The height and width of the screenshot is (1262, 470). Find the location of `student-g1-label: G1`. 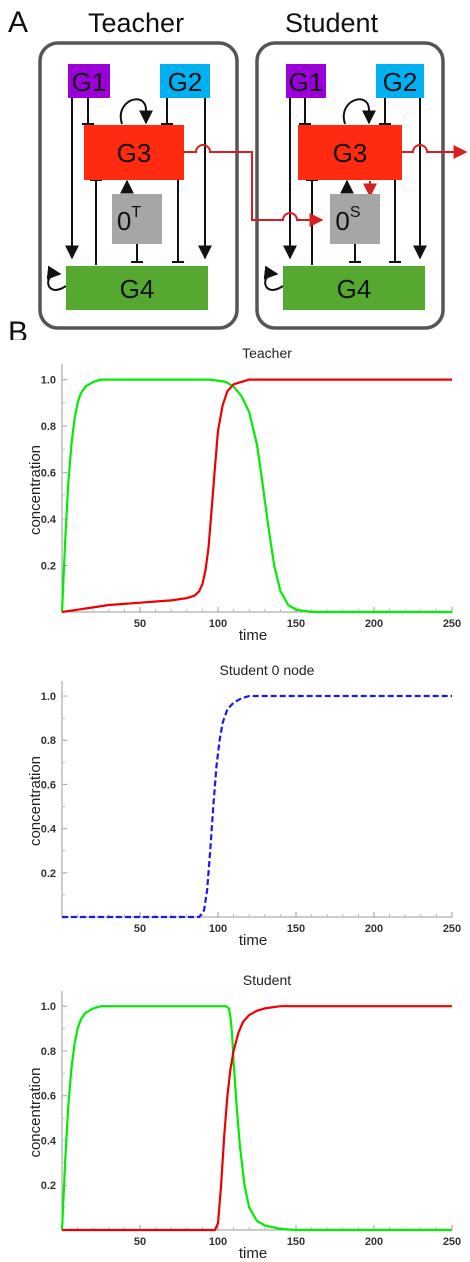

student-g1-label: G1 is located at coordinates (306, 82).